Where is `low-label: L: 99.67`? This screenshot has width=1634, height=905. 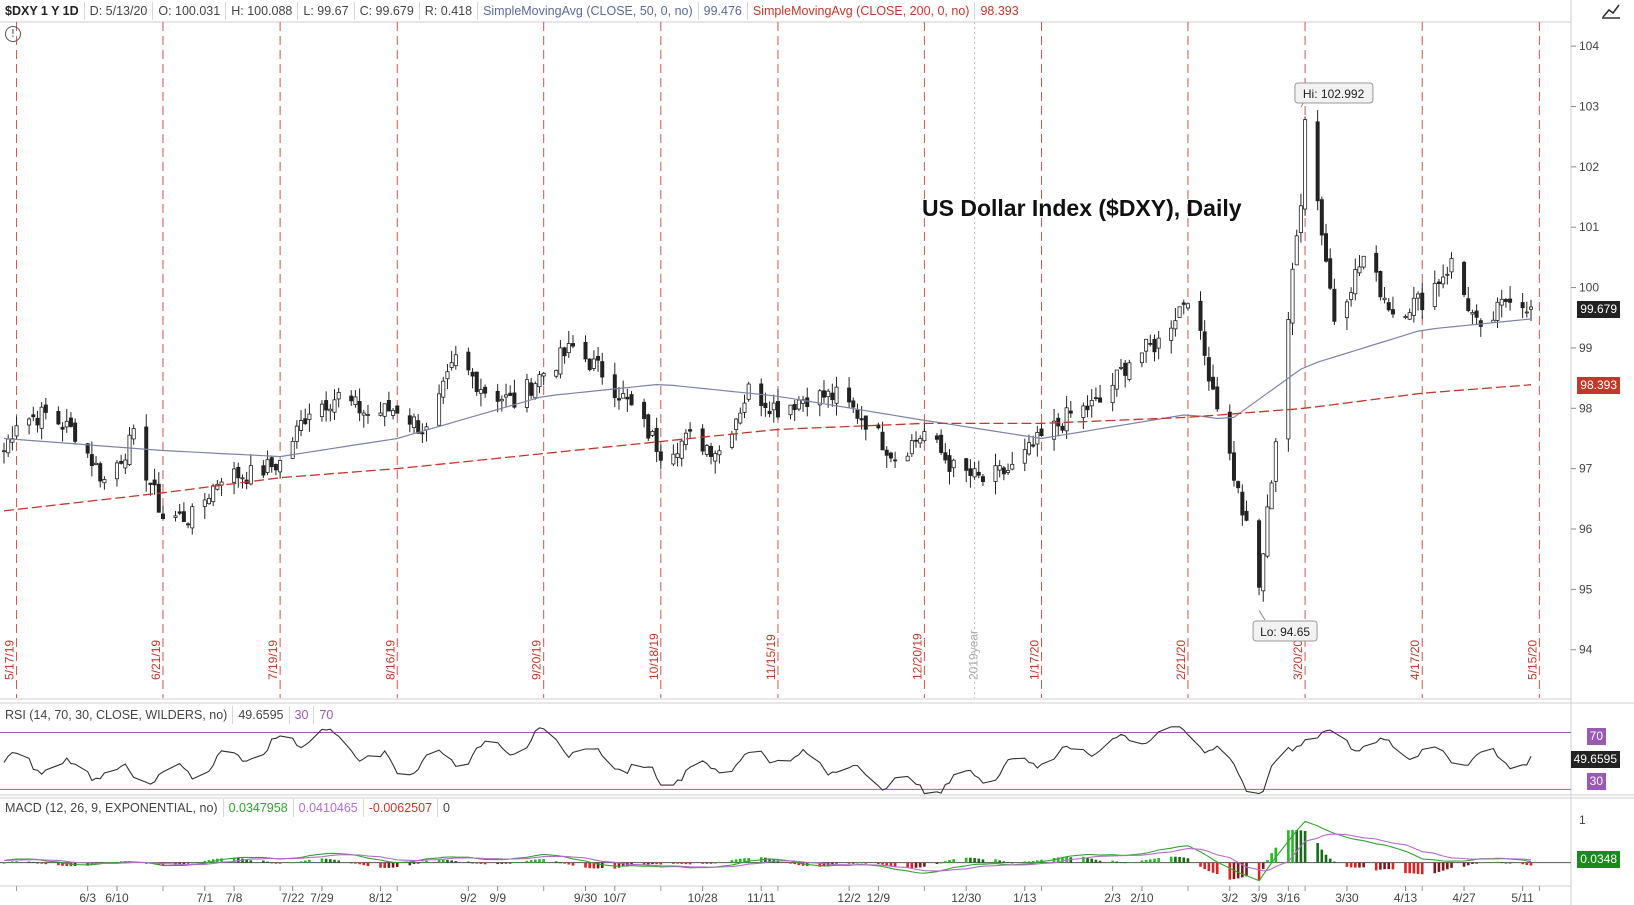
low-label: L: 99.67 is located at coordinates (326, 11).